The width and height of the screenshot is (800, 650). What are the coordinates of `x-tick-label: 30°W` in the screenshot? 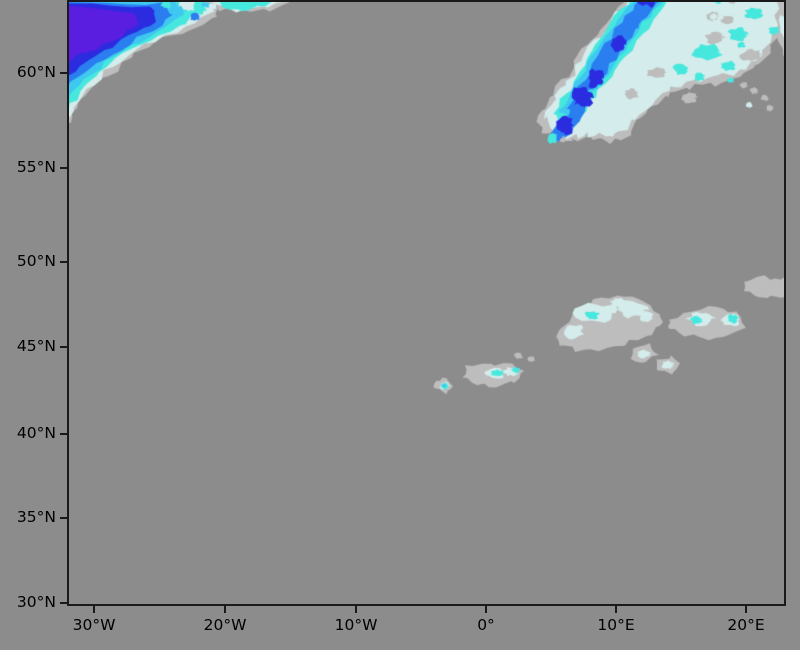 It's located at (94, 625).